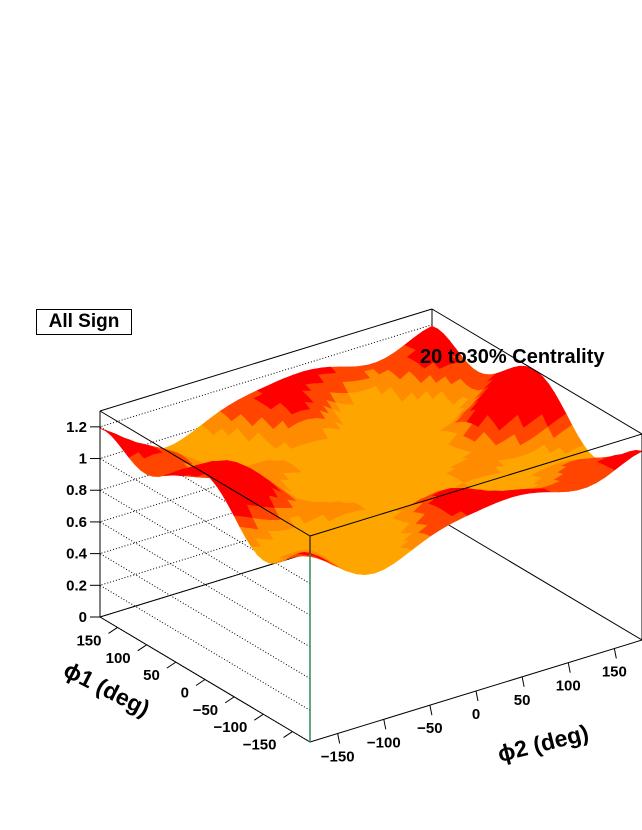 This screenshot has height=830, width=642. What do you see at coordinates (384, 742) in the screenshot?
I see `x-tick-label: −100` at bounding box center [384, 742].